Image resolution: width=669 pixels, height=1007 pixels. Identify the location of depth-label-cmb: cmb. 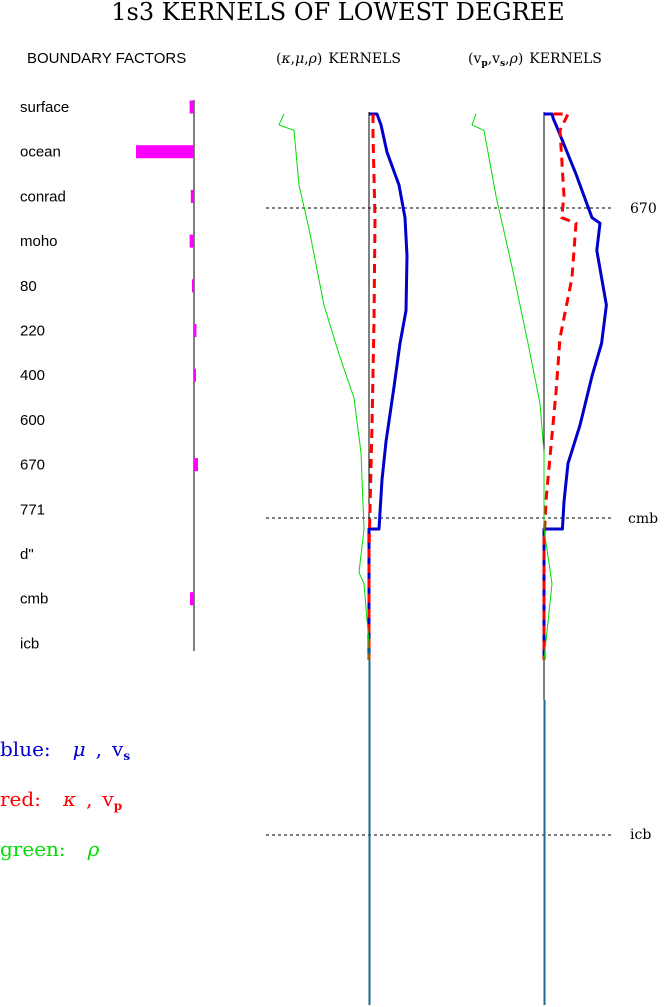
(643, 519).